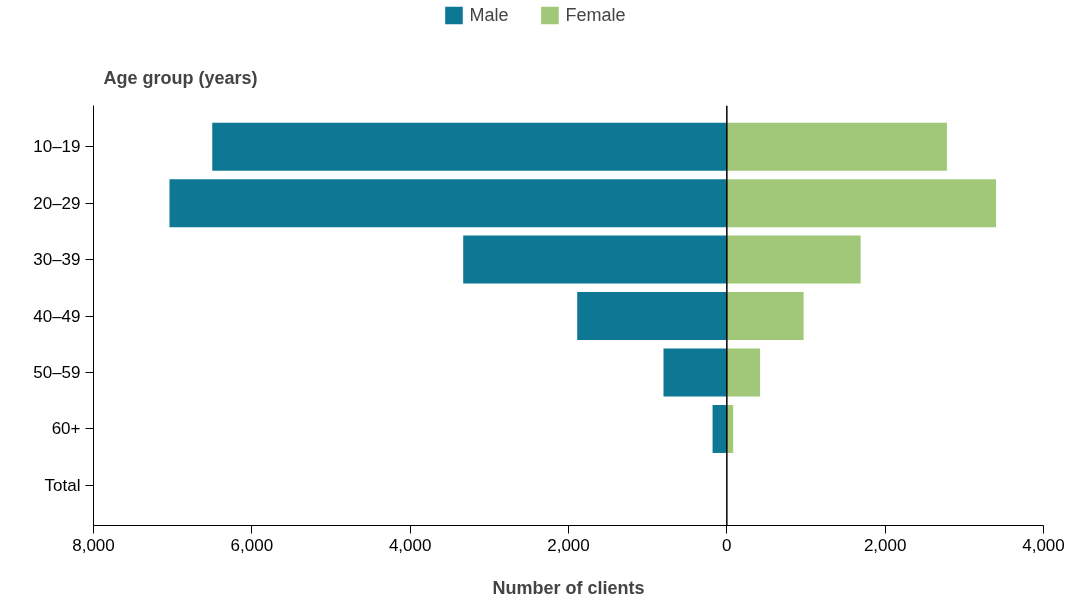 This screenshot has height=614, width=1076. Describe the element at coordinates (57, 260) in the screenshot. I see `y-tick-label: 30–39` at that location.